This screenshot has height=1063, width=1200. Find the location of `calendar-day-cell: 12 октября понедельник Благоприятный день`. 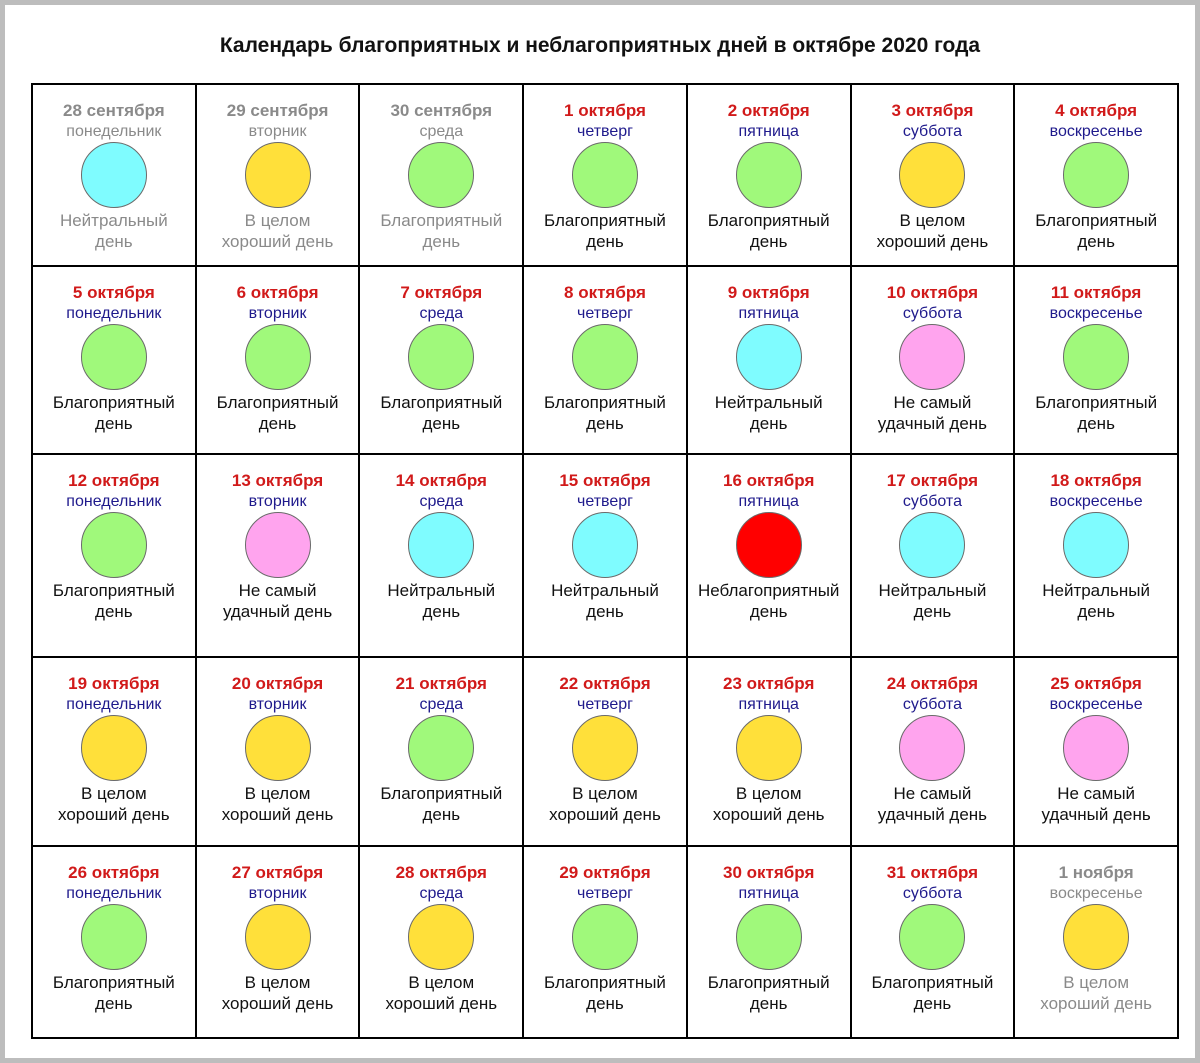

calendar-day-cell: 12 октября понедельник Благоприятный день is located at coordinates (114, 555).